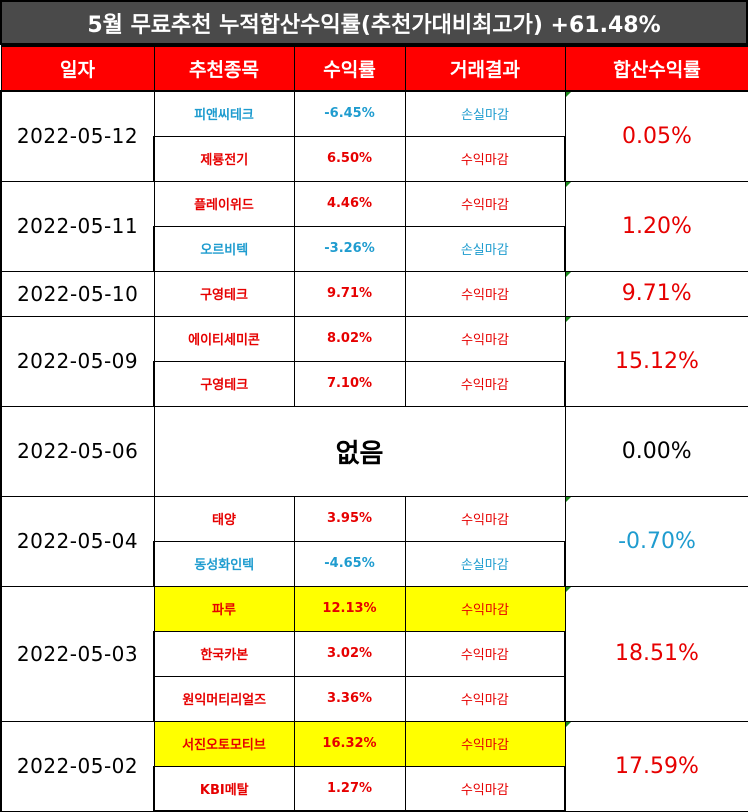 This screenshot has height=812, width=748. I want to click on table-row: 2022-05-12 피앤씨테크 -6.45% 손실마감 0.05%, so click(374, 136).